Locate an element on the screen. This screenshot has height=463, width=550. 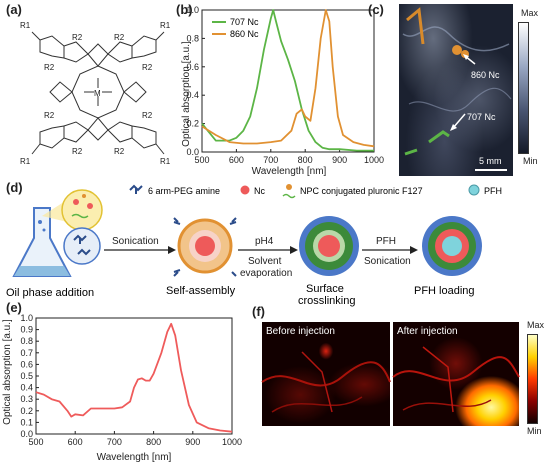
photoacoustic-image-c: 860 Nc 707 Nc 5 mm is located at coordinates (456, 90).